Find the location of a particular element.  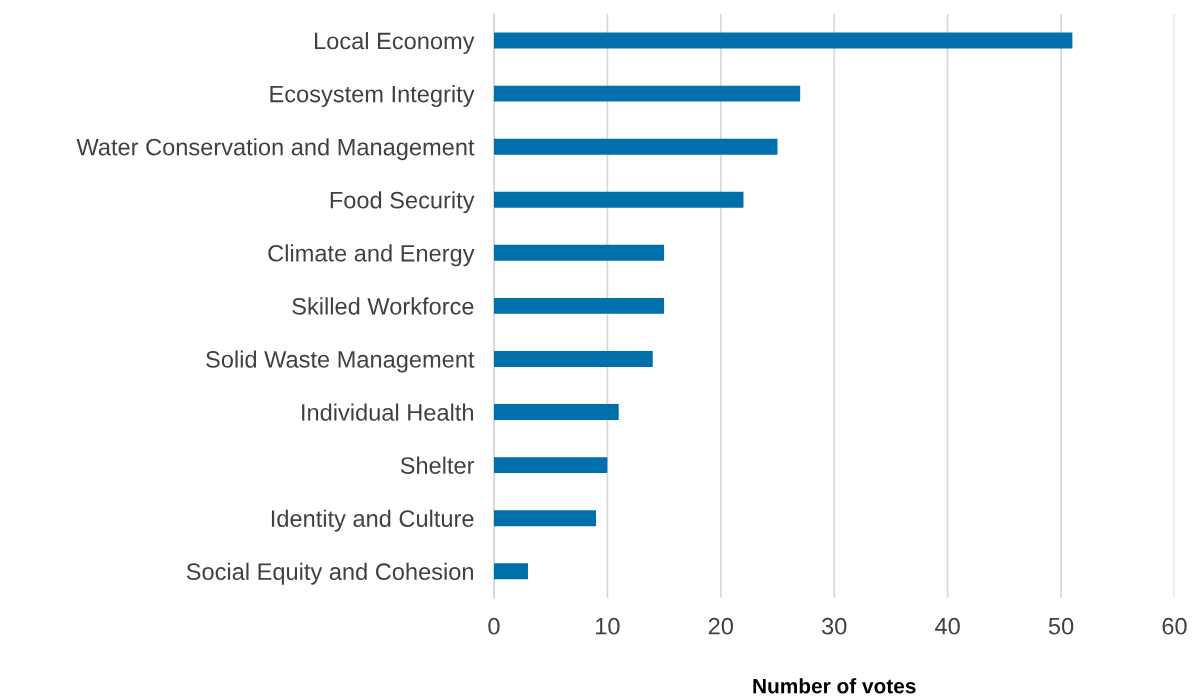

y-tick-label: Individual Health is located at coordinates (387, 412).